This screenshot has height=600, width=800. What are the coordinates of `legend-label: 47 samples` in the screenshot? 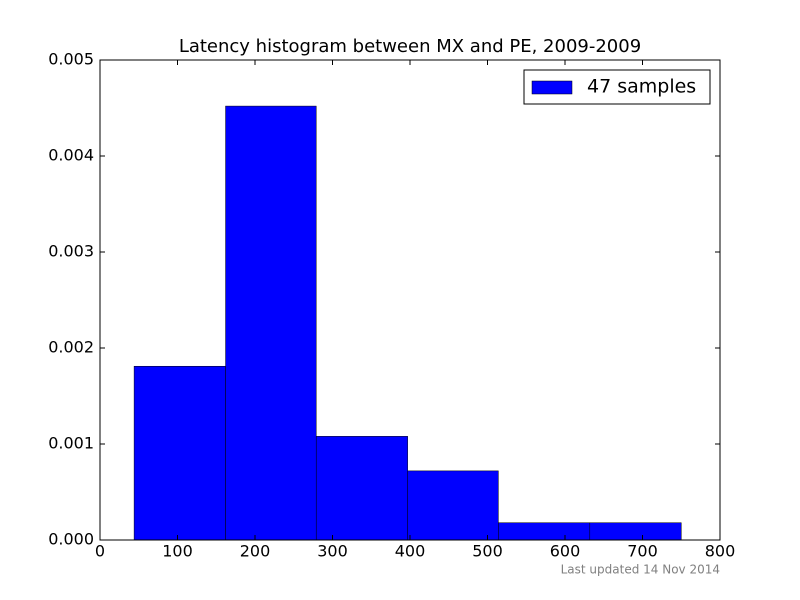 It's located at (641, 87).